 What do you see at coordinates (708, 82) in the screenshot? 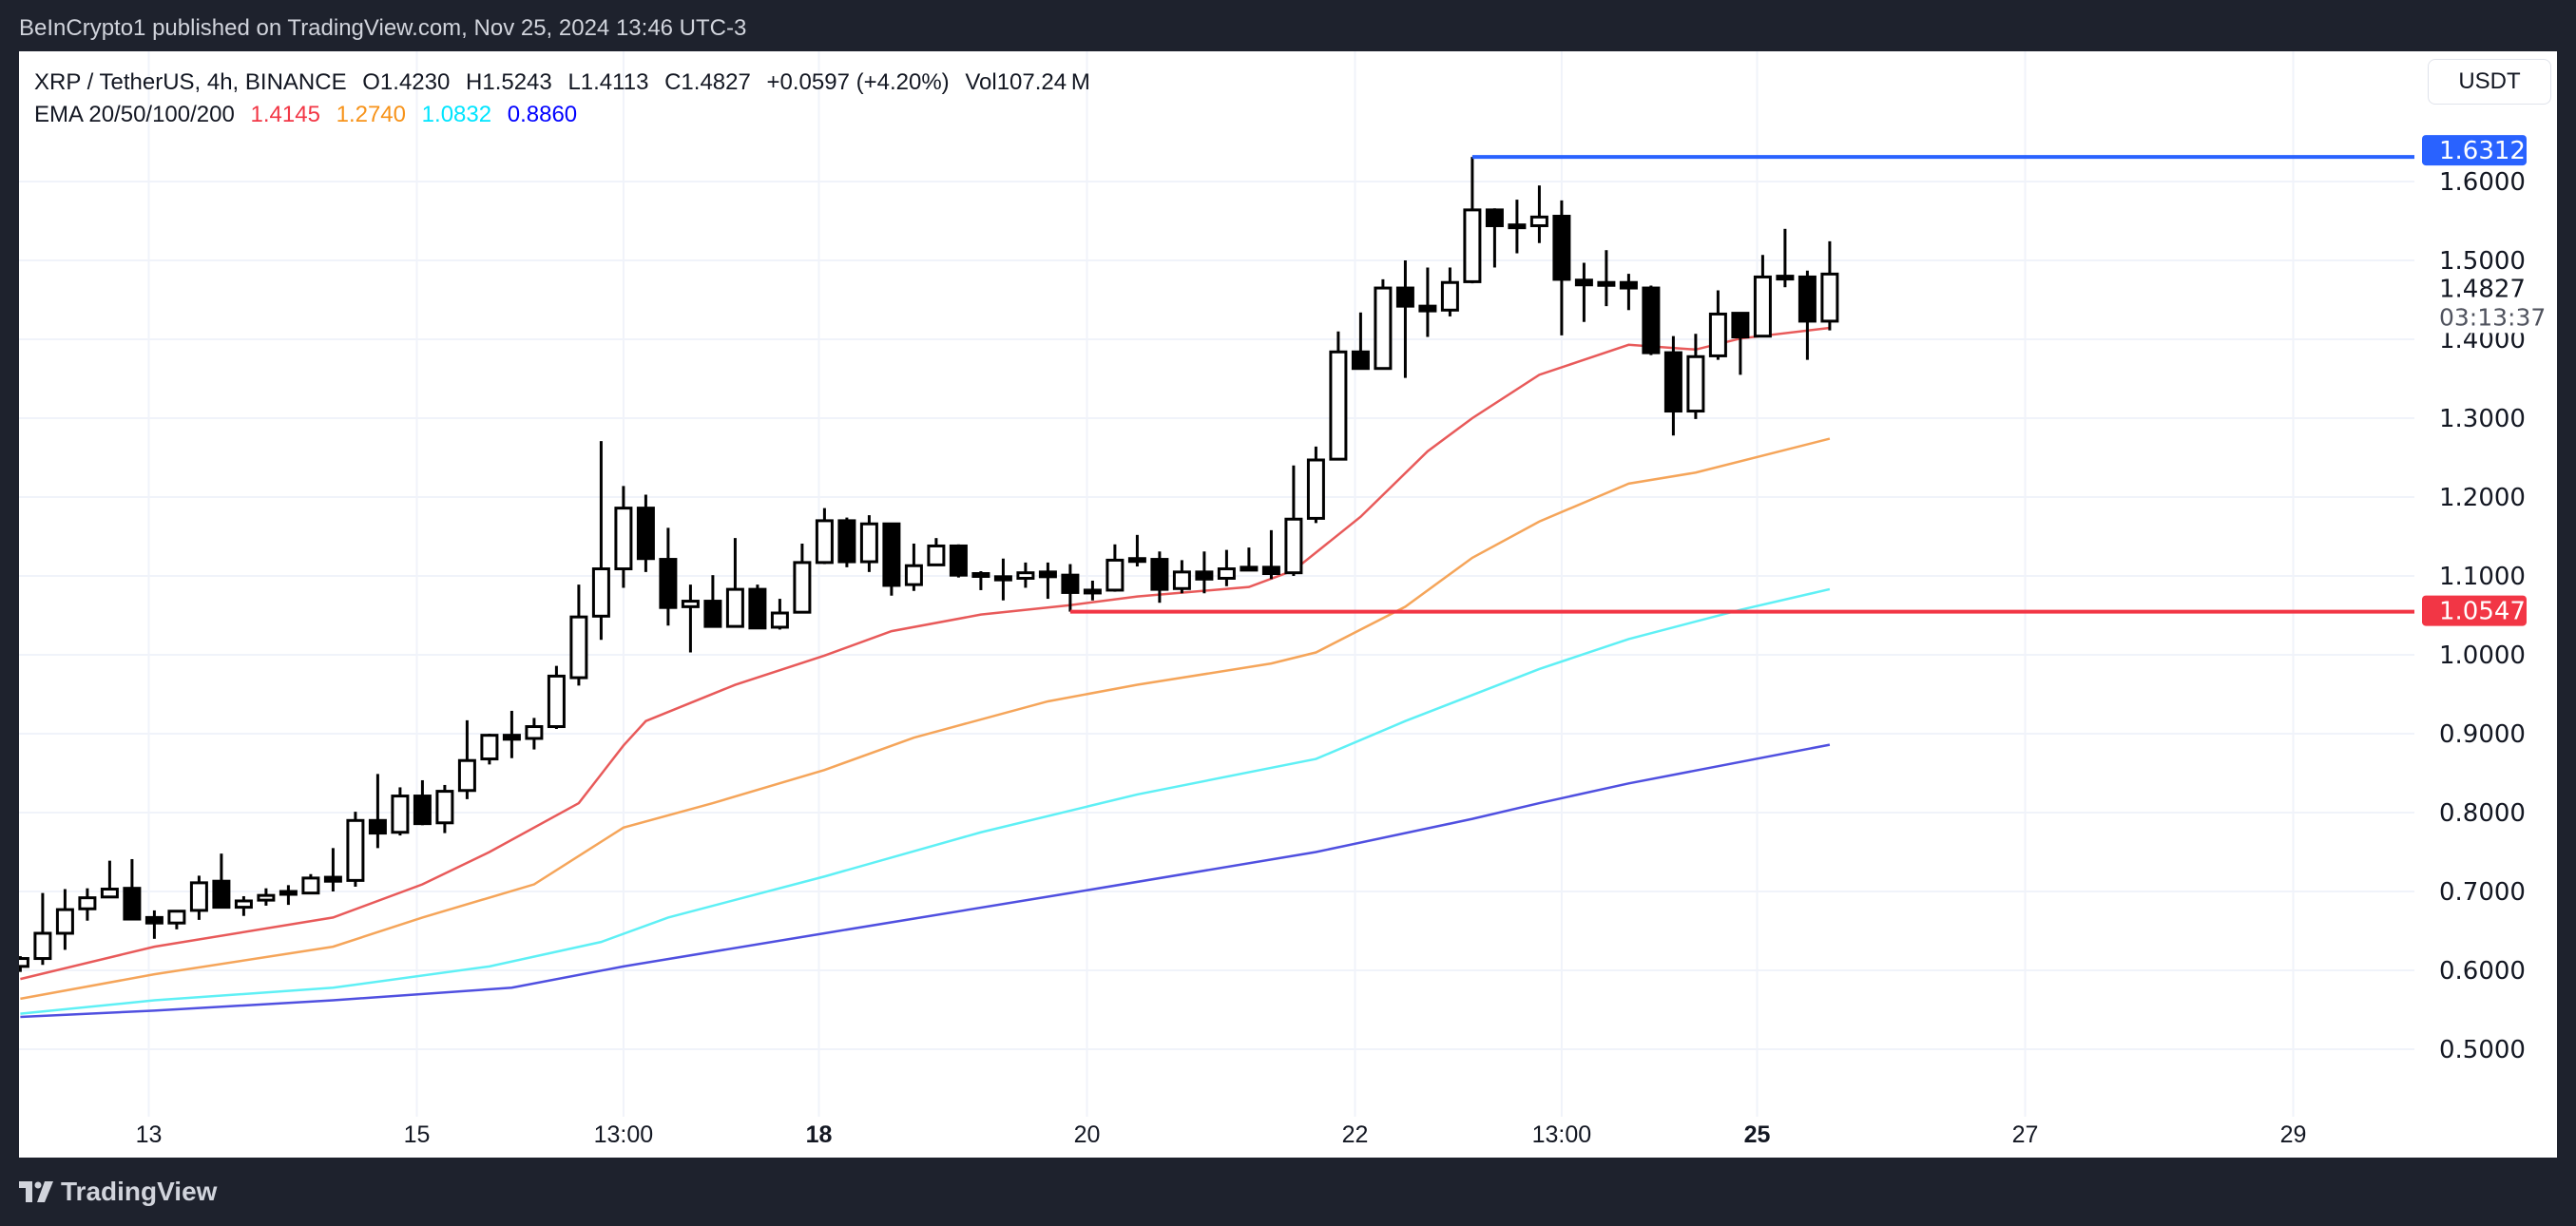
I see `close-value: C1.4827` at bounding box center [708, 82].